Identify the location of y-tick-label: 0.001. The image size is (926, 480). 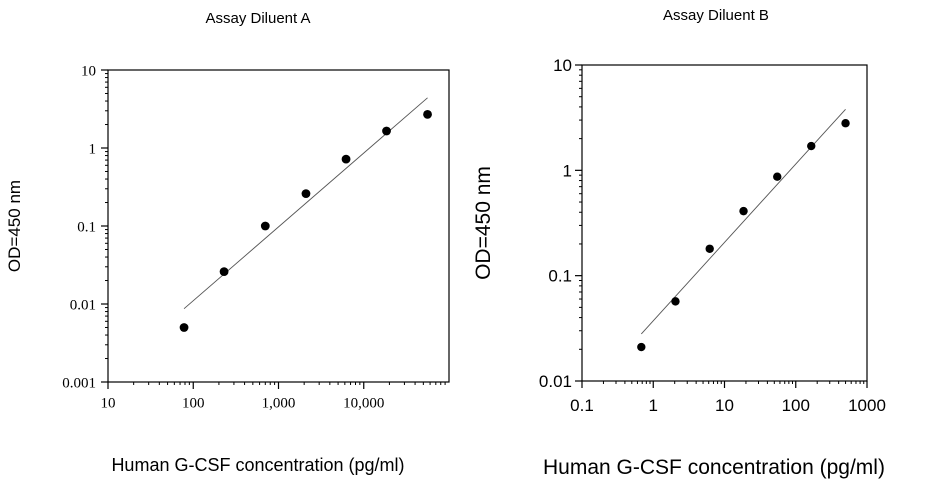
(79, 383).